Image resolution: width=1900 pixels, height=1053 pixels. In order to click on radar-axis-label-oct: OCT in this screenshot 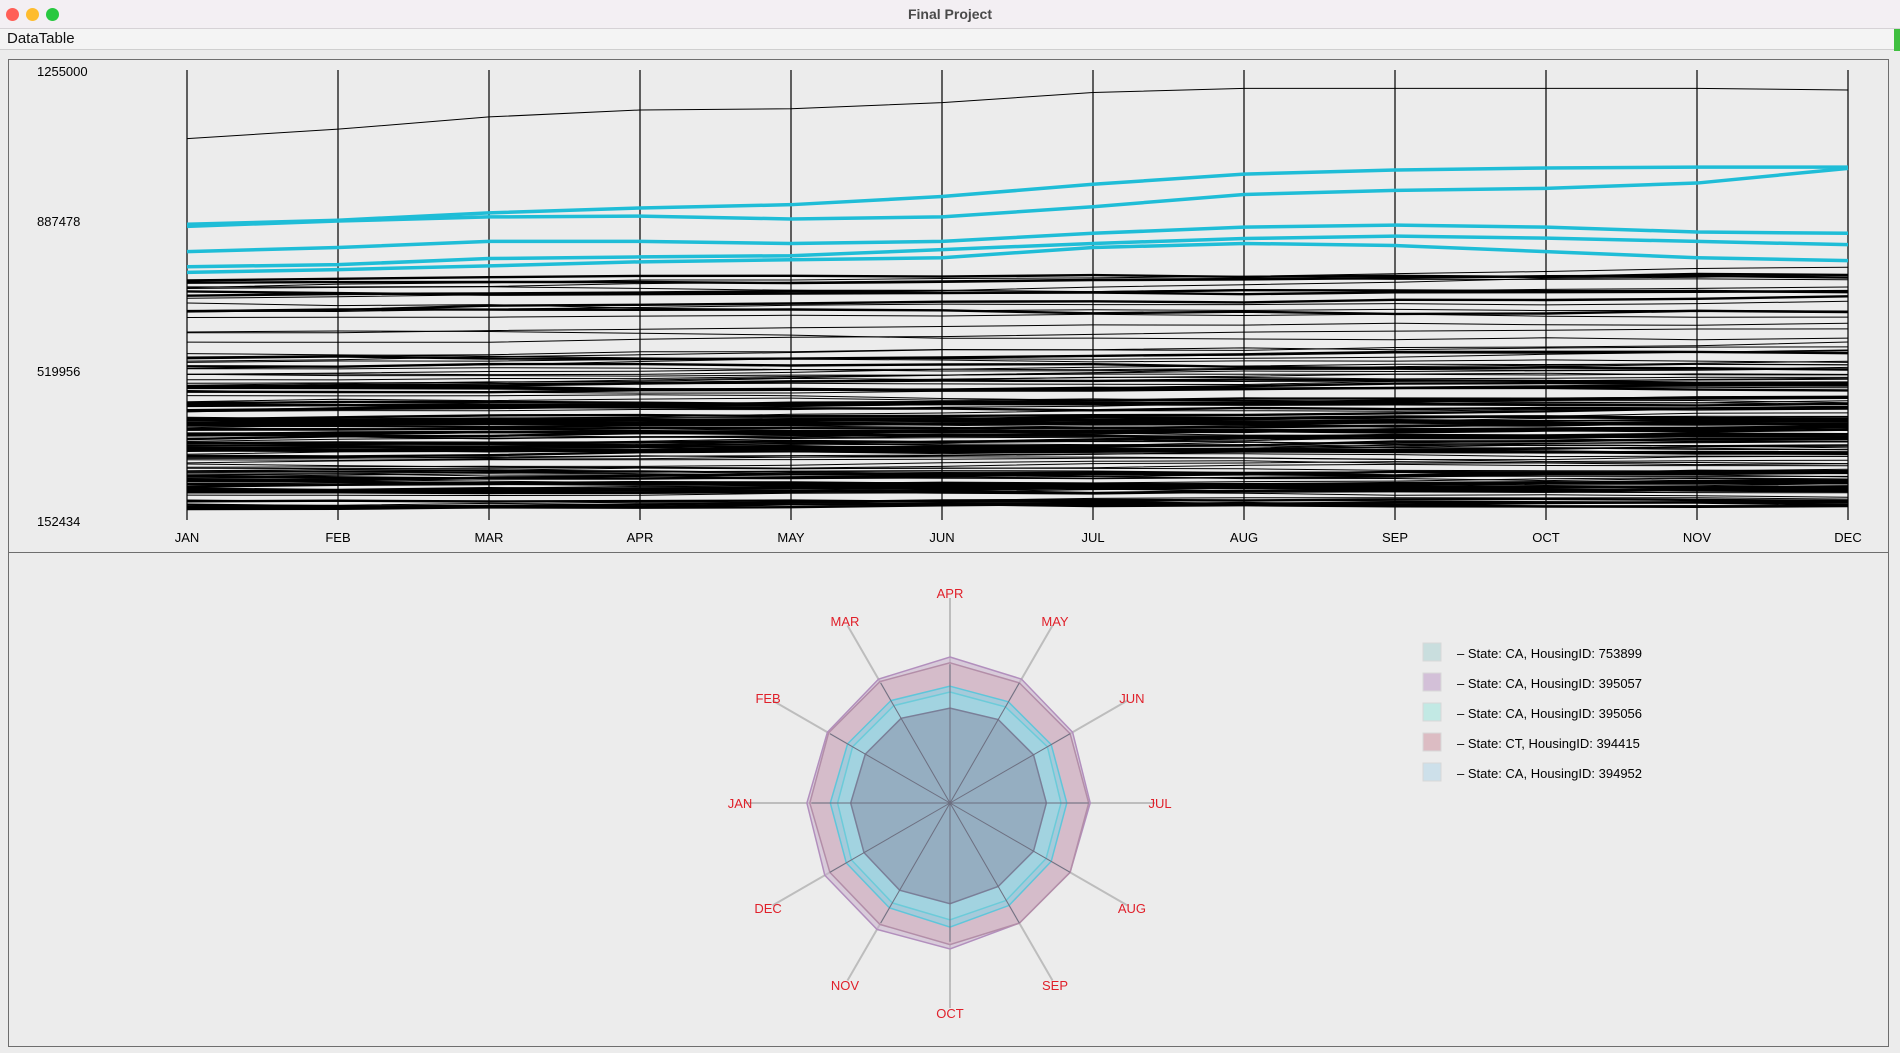, I will do `click(950, 1013)`.